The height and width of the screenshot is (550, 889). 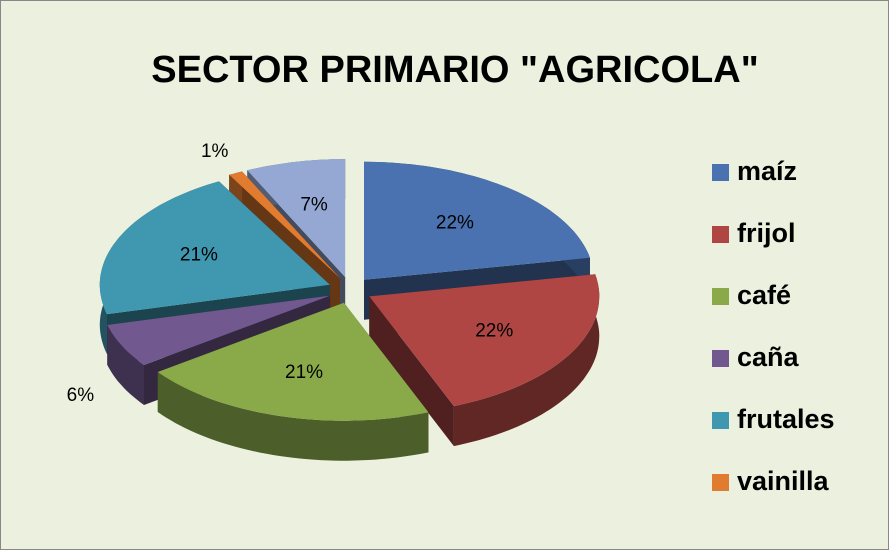 What do you see at coordinates (764, 295) in the screenshot?
I see `legend-label: café` at bounding box center [764, 295].